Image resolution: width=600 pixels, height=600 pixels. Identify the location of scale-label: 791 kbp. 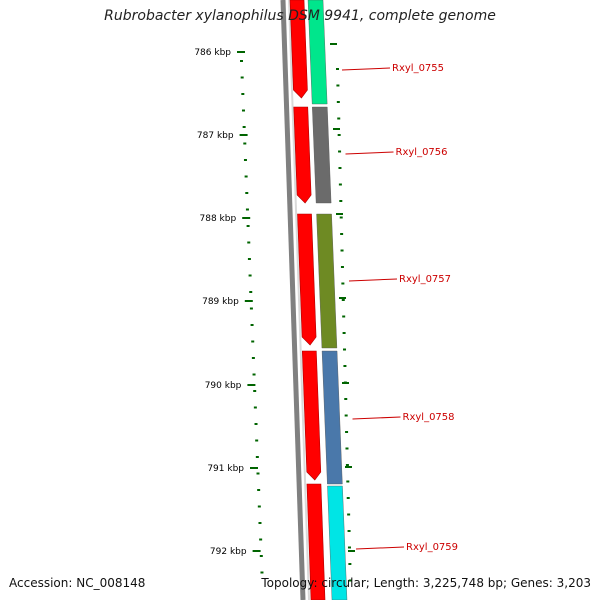
(225, 469).